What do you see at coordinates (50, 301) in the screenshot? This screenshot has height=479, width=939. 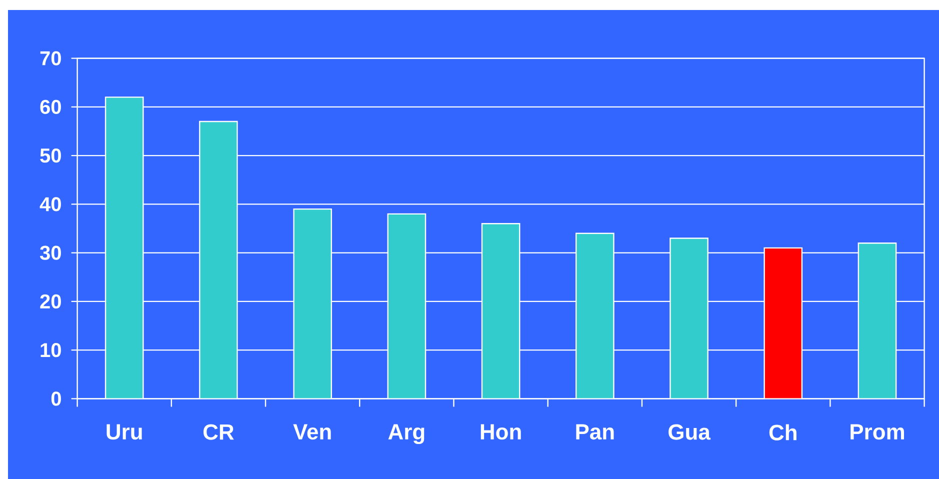 I see `y-tick-label: 20` at bounding box center [50, 301].